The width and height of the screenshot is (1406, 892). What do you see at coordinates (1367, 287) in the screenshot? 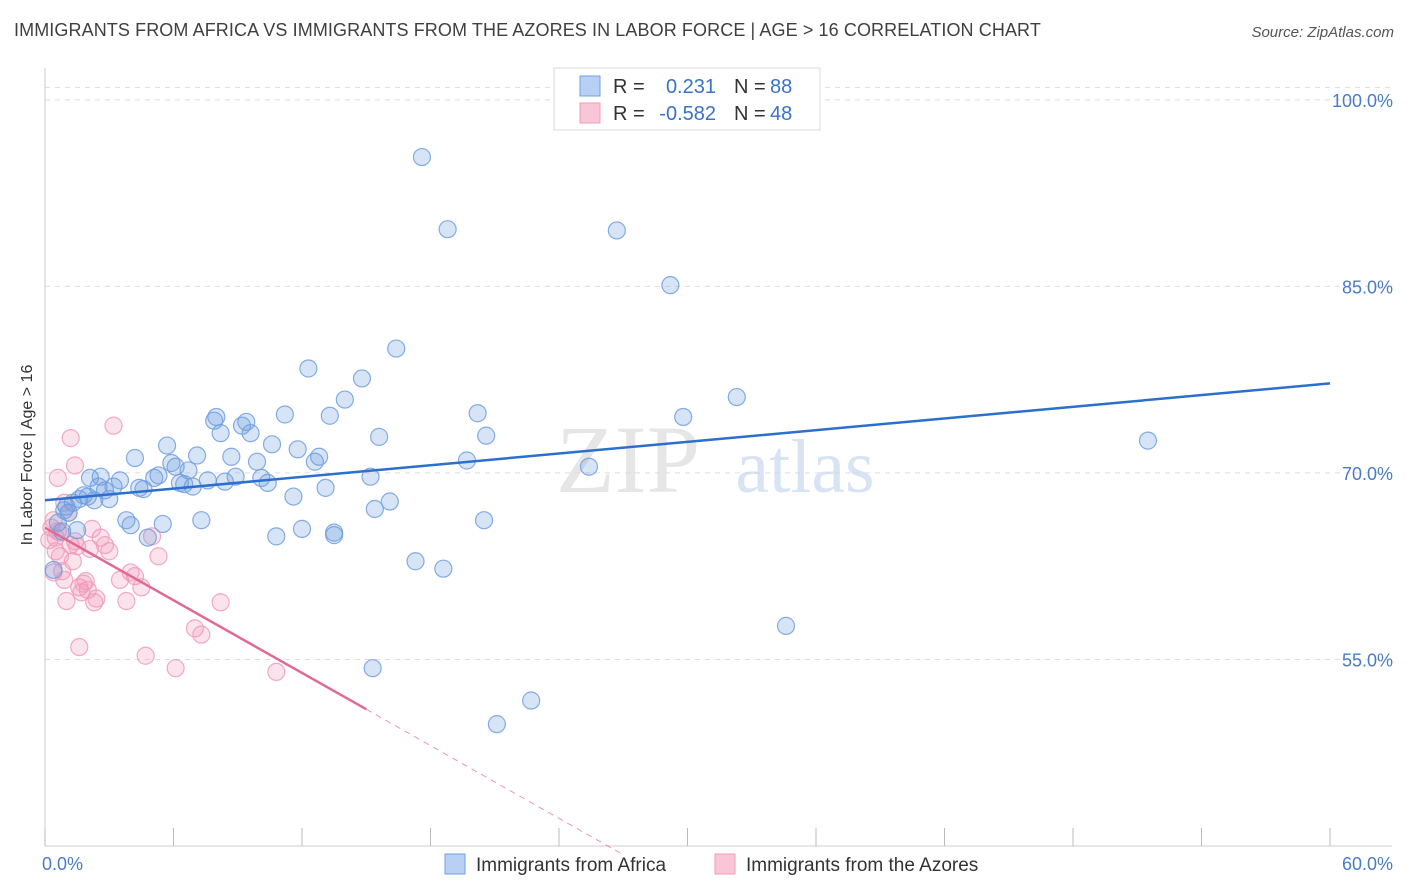
I see `y-tick-label-1: 85.0%` at bounding box center [1367, 287].